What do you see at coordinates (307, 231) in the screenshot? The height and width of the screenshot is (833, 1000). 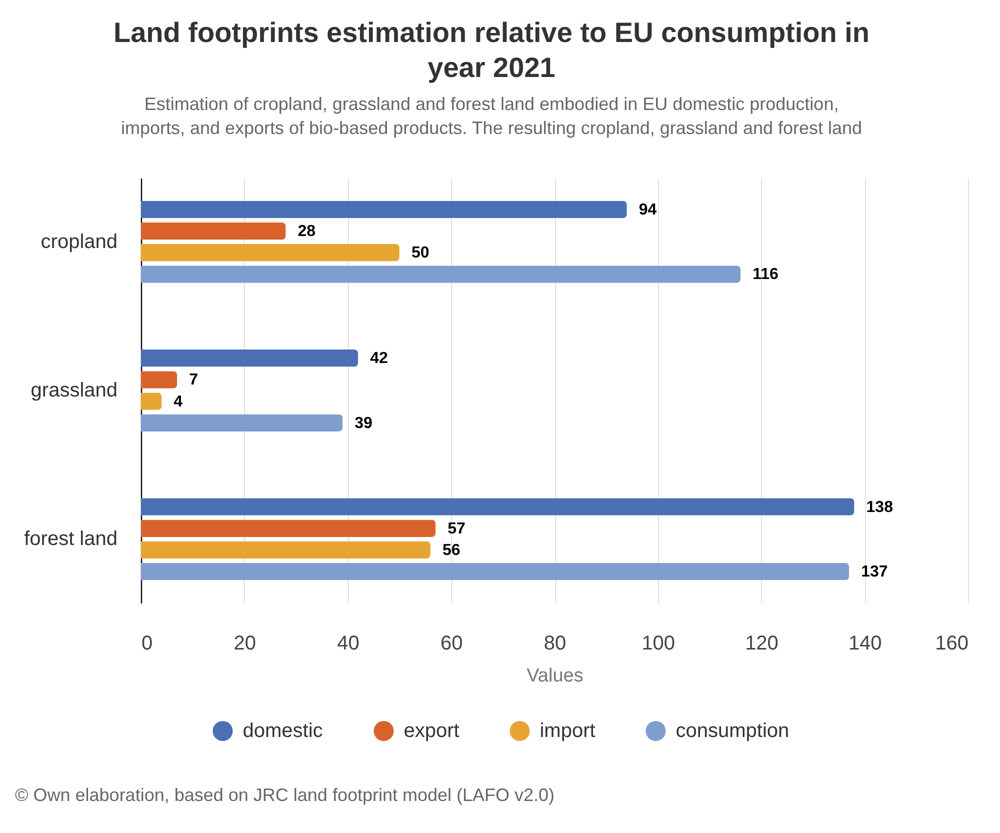 I see `data-label: 28` at bounding box center [307, 231].